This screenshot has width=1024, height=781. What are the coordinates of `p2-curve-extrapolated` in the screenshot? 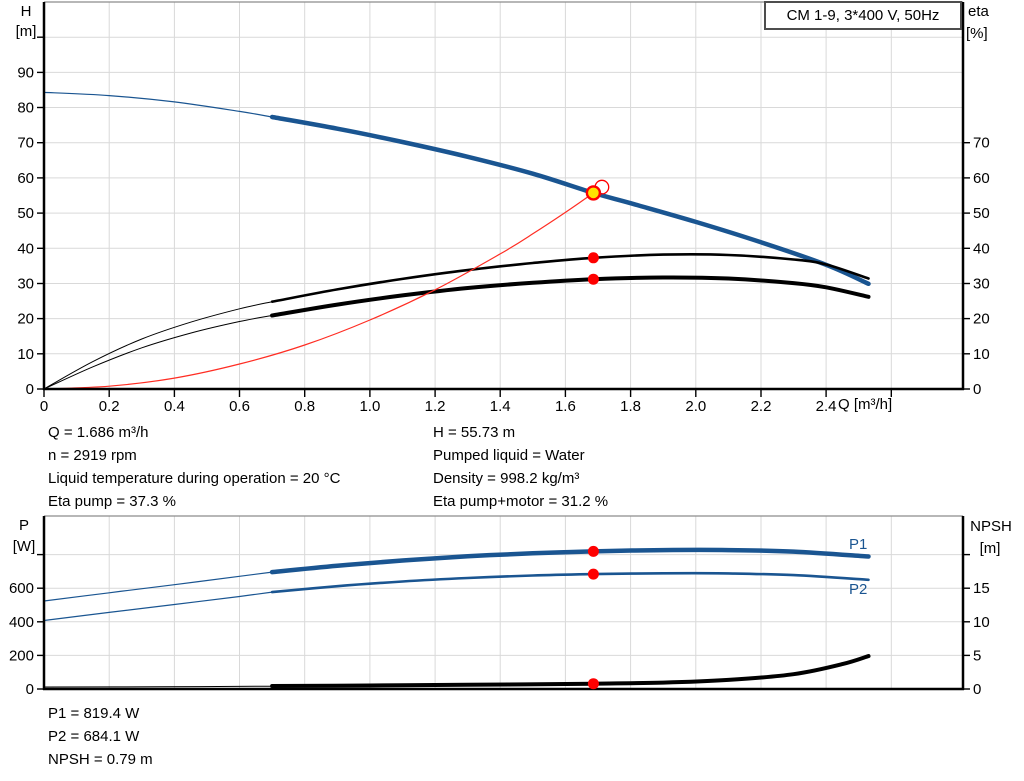 It's located at (158, 606).